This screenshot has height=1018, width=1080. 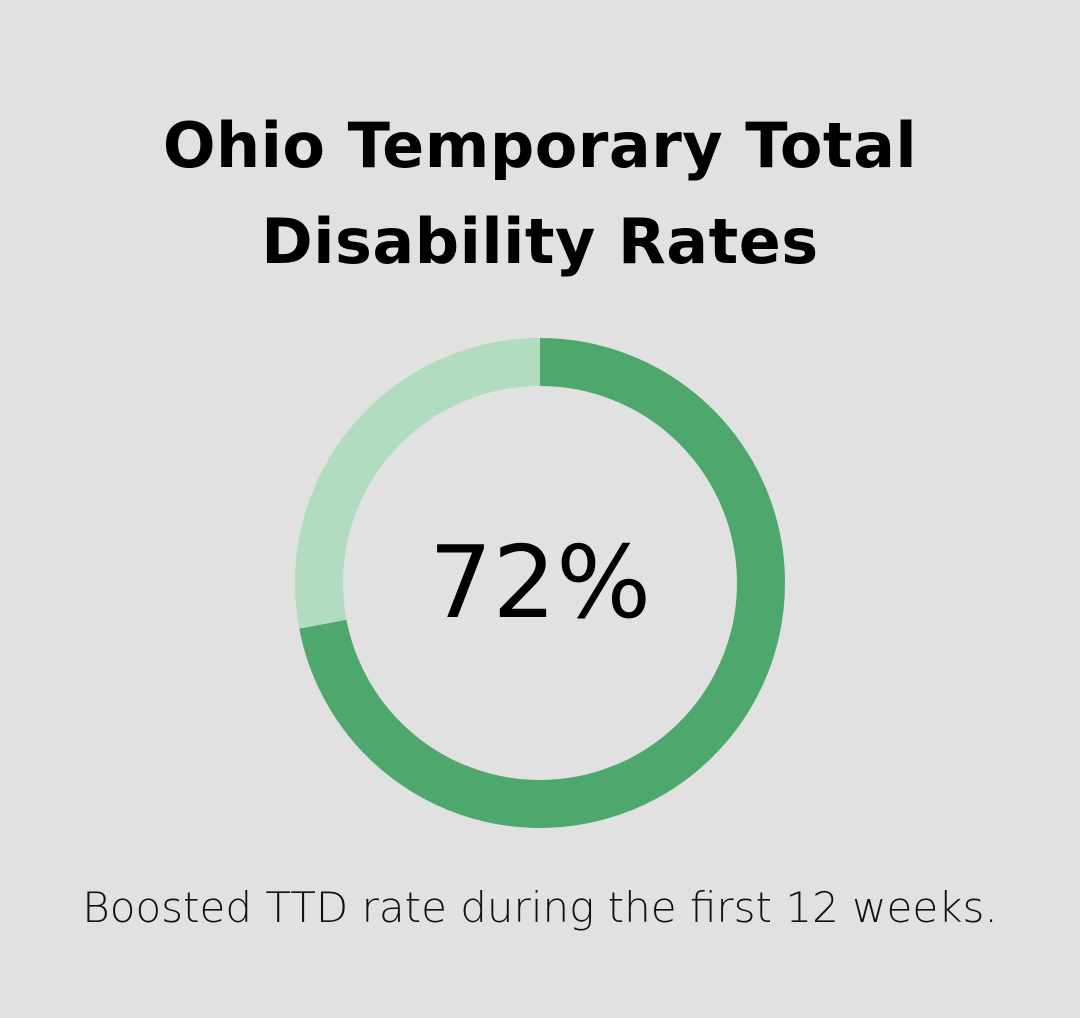 I want to click on chart-title: Ohio Temporary Total Disability Rates, so click(x=540, y=193).